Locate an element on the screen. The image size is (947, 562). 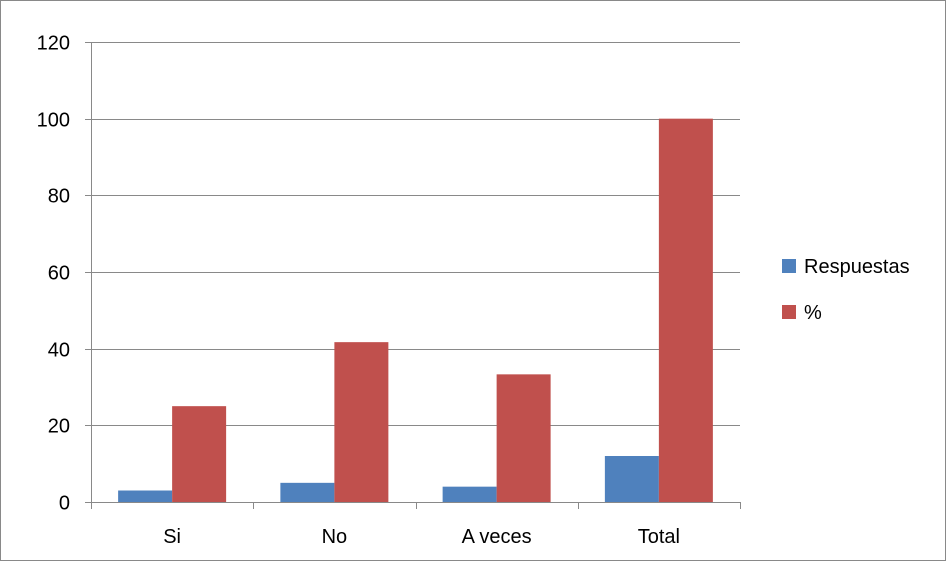
y-tick-label-40: 40 is located at coordinates (59, 351).